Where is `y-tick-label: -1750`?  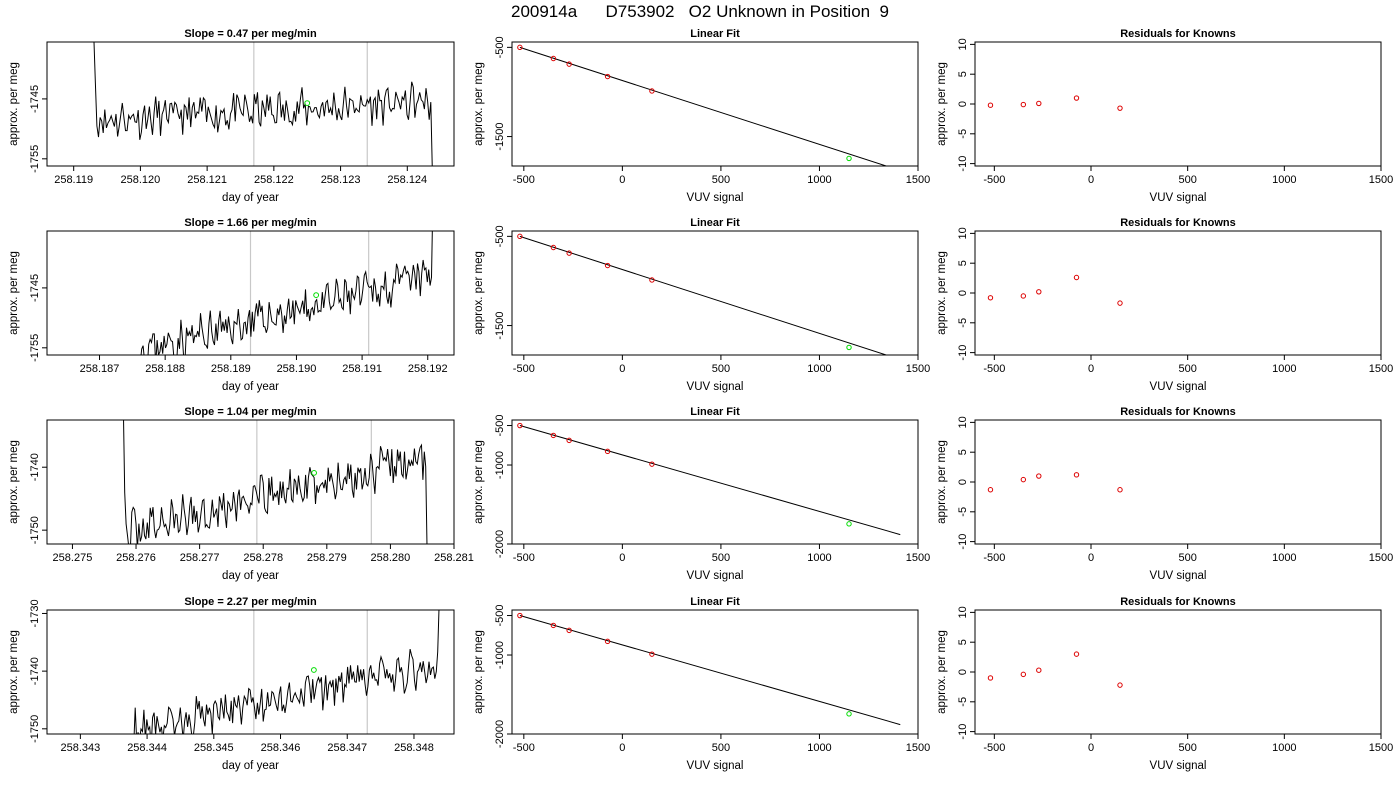
y-tick-label: -1750 is located at coordinates (35, 530).